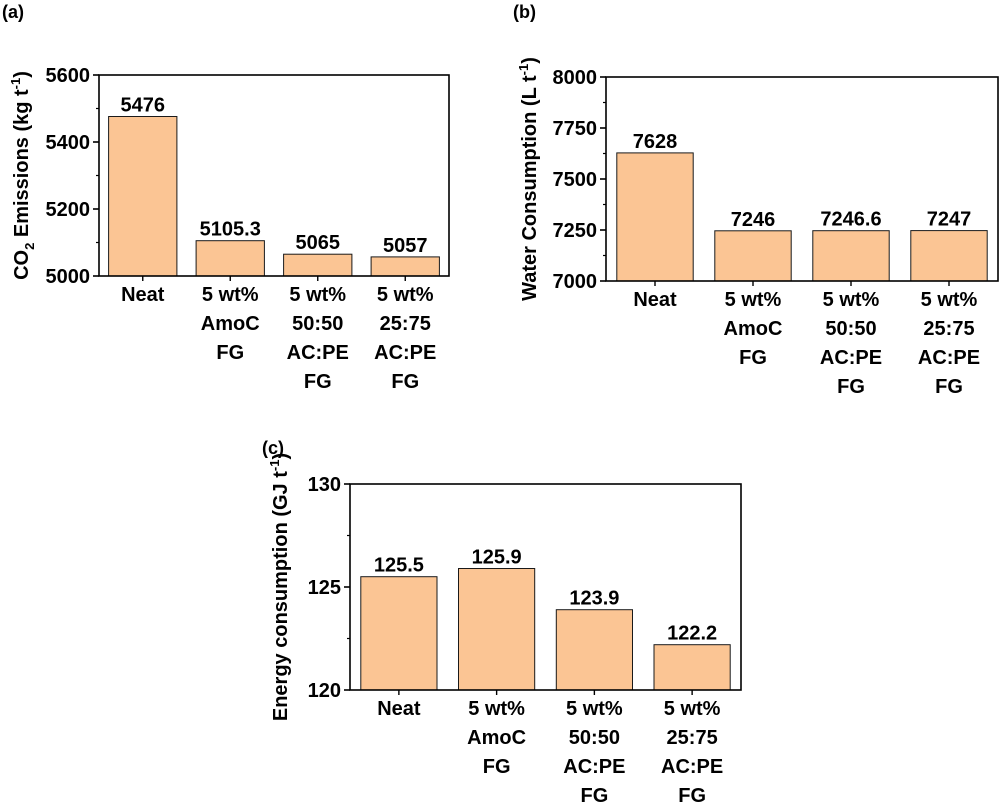  I want to click on data-label-c-2: 125.9, so click(497, 557).